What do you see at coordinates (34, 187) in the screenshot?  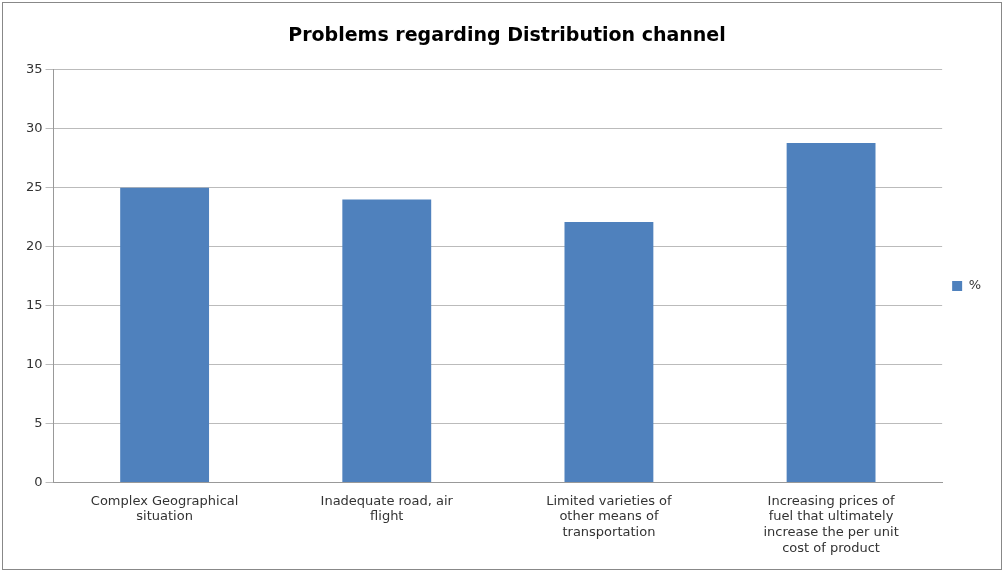 I see `y-tick-label: 25` at bounding box center [34, 187].